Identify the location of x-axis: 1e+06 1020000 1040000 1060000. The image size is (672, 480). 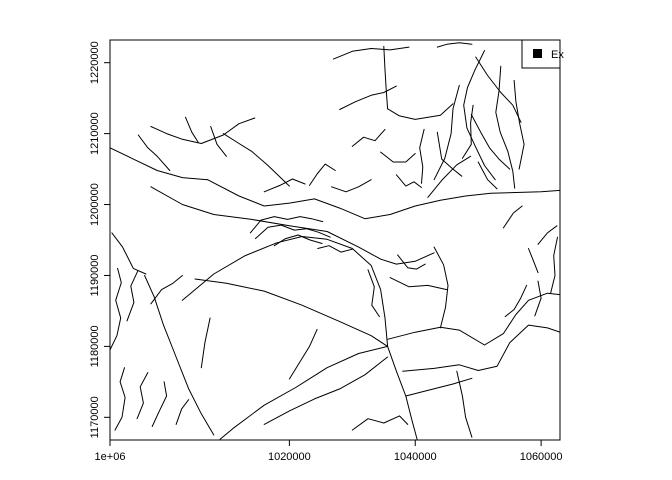
(329, 451).